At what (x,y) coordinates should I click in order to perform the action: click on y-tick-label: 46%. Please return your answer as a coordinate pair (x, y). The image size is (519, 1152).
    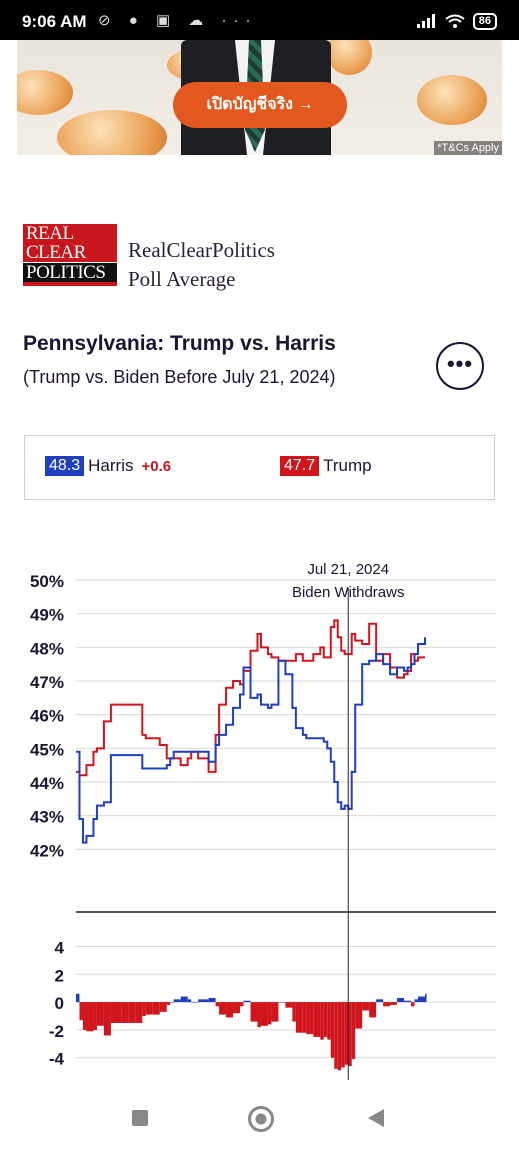
    Looking at the image, I should click on (47, 716).